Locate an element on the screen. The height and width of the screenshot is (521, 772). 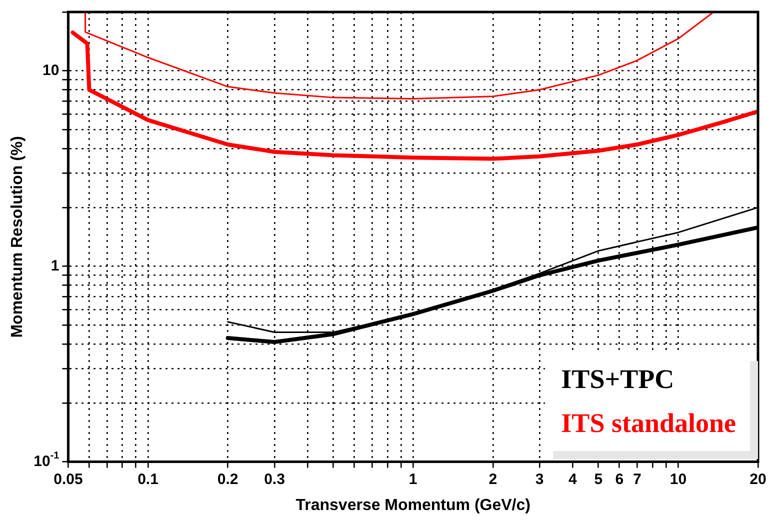
x-tick-label: 4 is located at coordinates (573, 479).